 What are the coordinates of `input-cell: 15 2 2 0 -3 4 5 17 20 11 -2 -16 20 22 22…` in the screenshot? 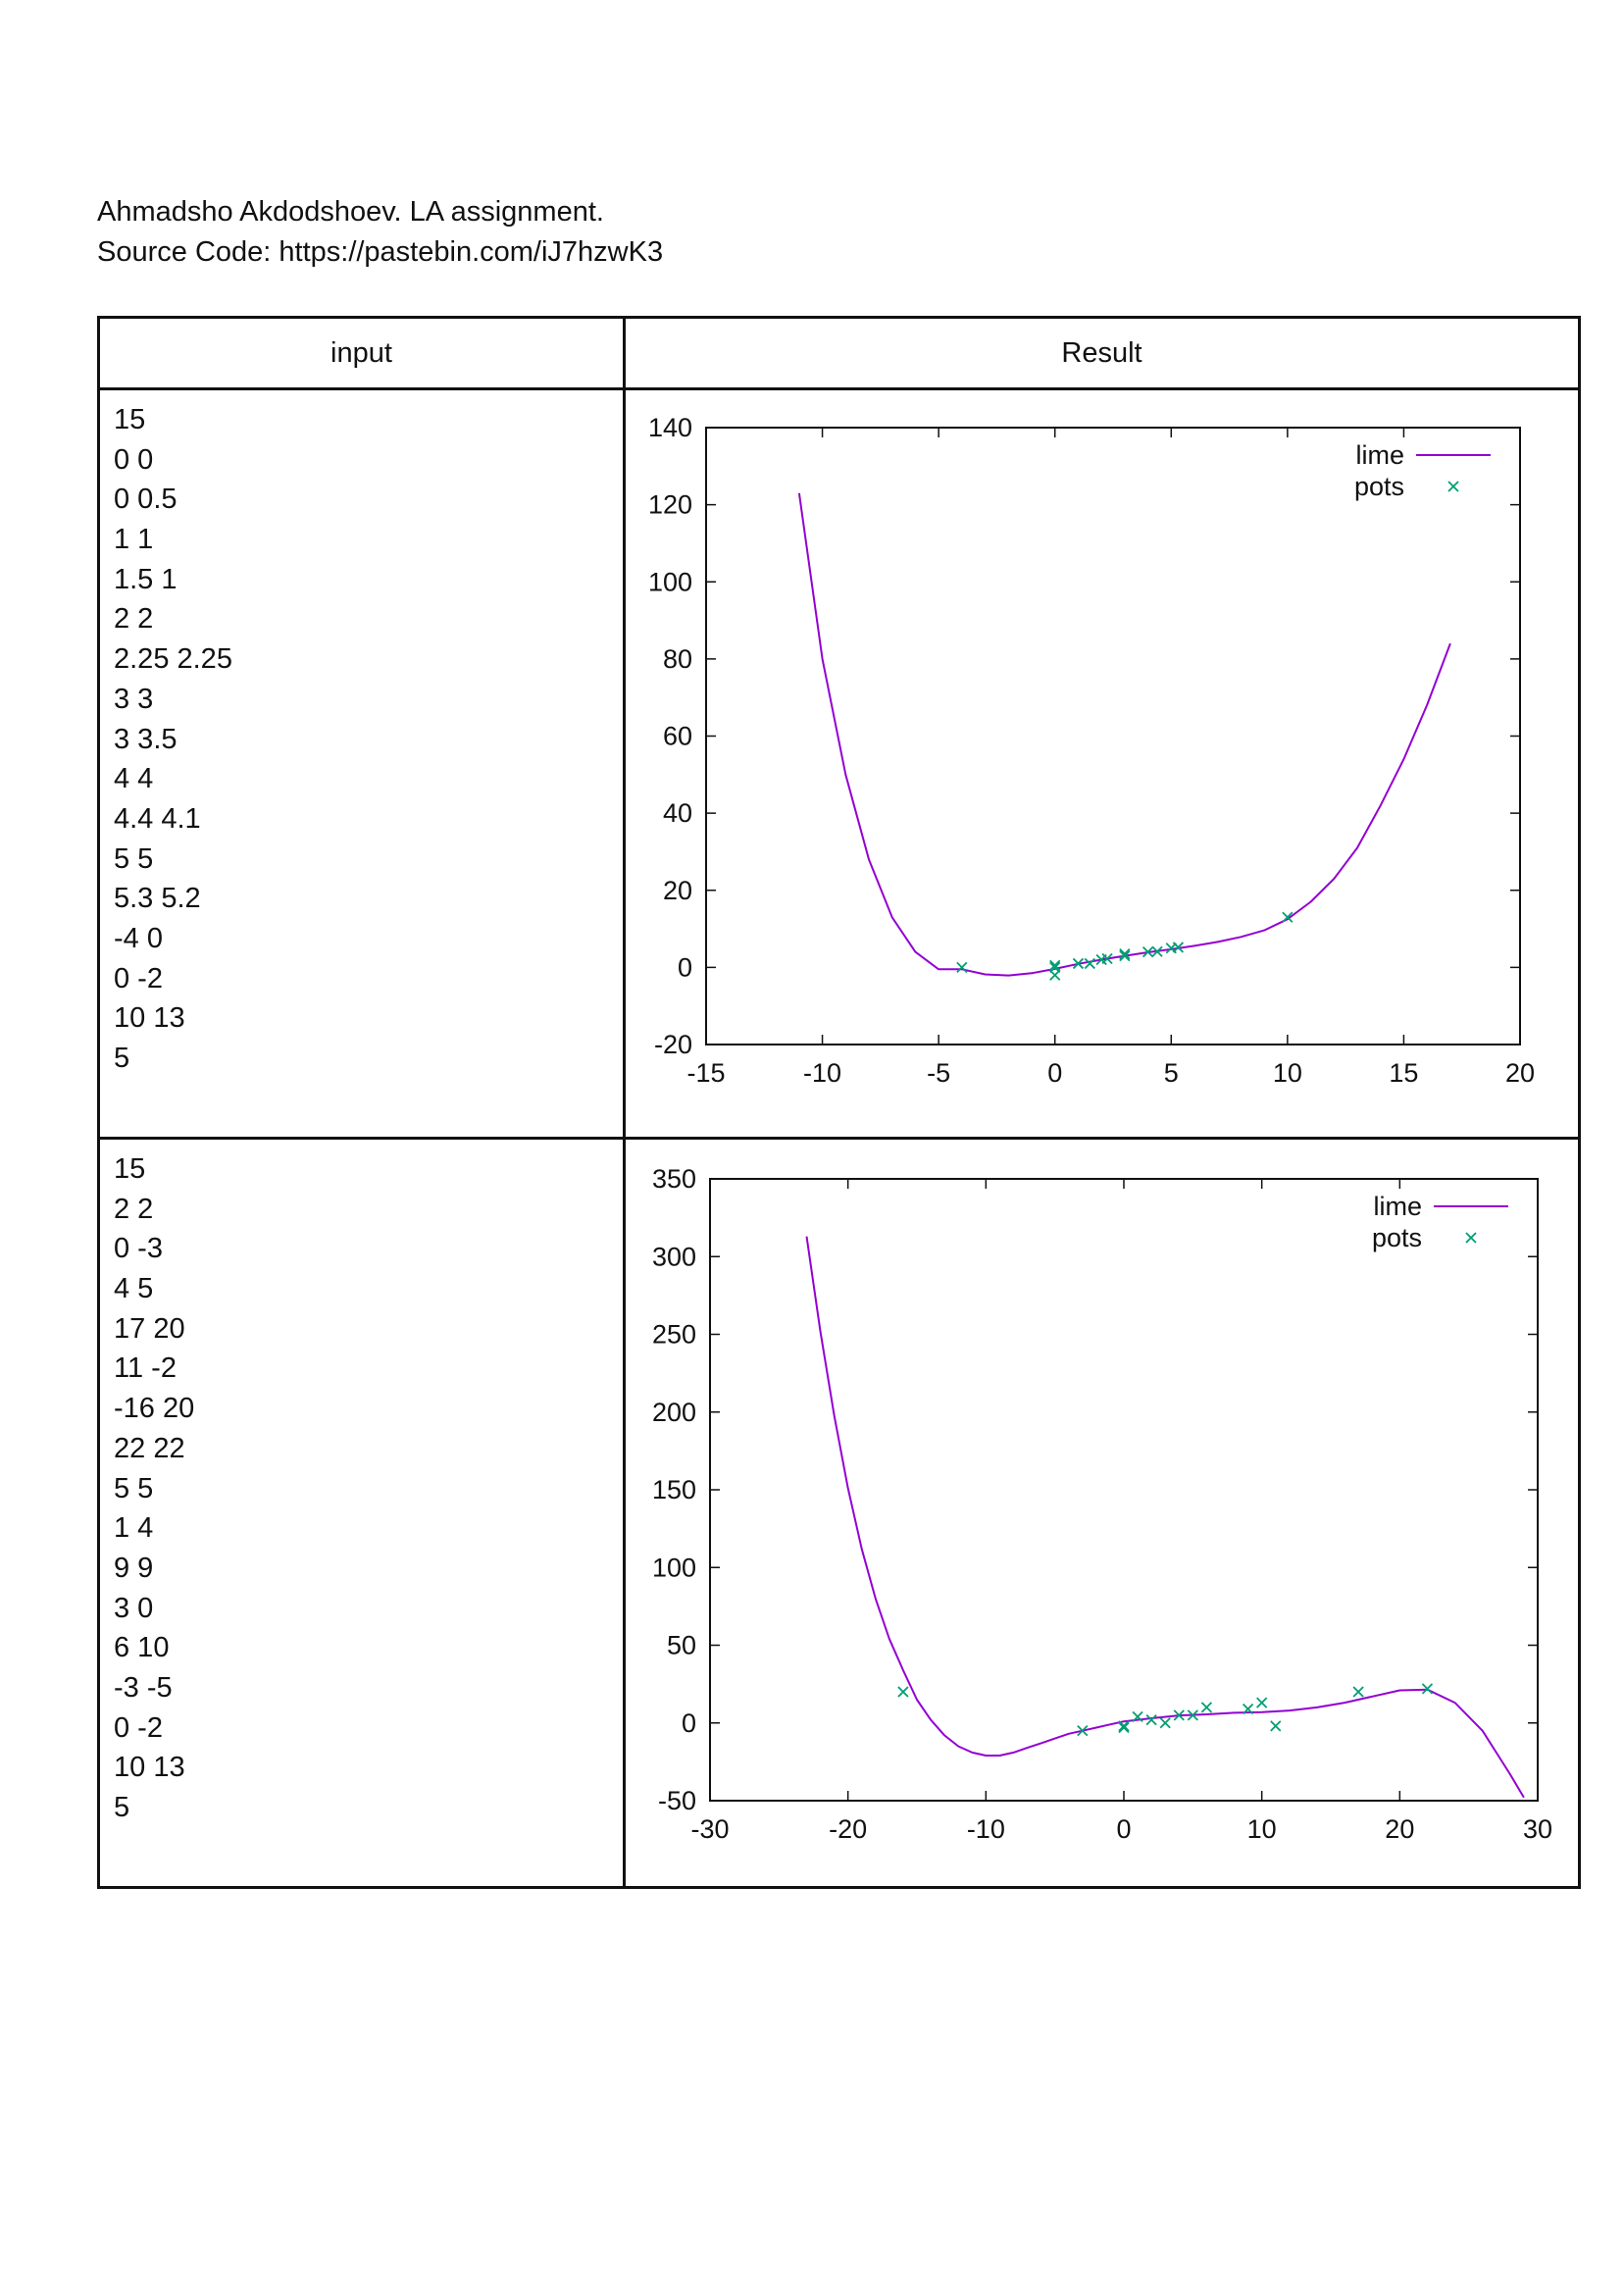 It's located at (361, 1513).